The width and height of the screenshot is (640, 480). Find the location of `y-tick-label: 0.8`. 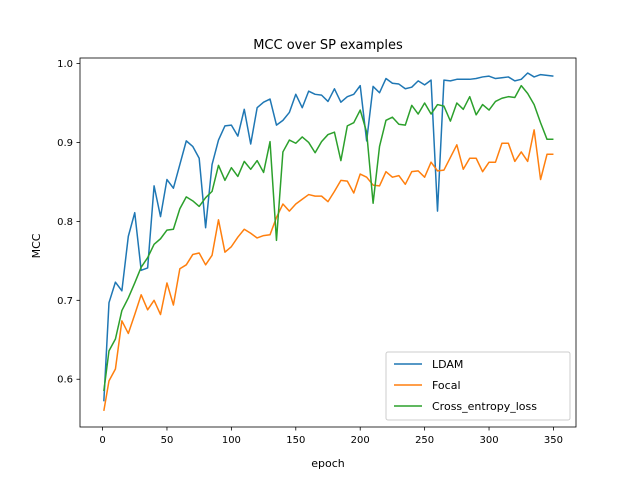

y-tick-label: 0.8 is located at coordinates (65, 222).